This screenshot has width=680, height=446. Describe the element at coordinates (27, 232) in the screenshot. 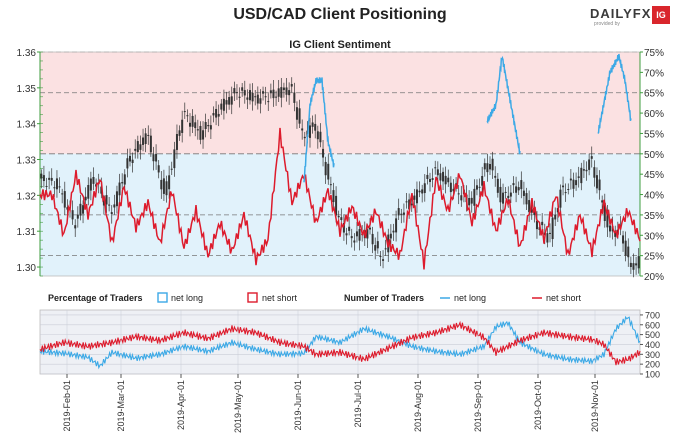

I see `price-tick-label: 1.31` at that location.